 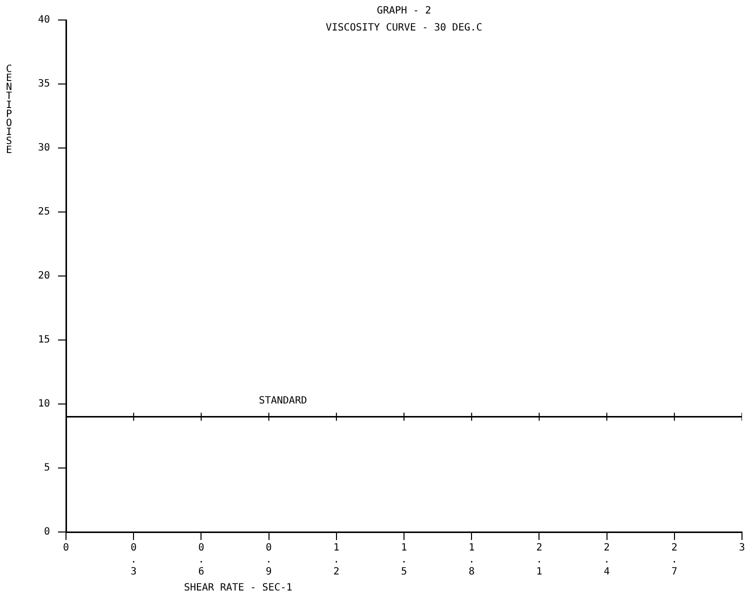 What do you see at coordinates (44, 340) in the screenshot?
I see `y-tick-label: 15` at bounding box center [44, 340].